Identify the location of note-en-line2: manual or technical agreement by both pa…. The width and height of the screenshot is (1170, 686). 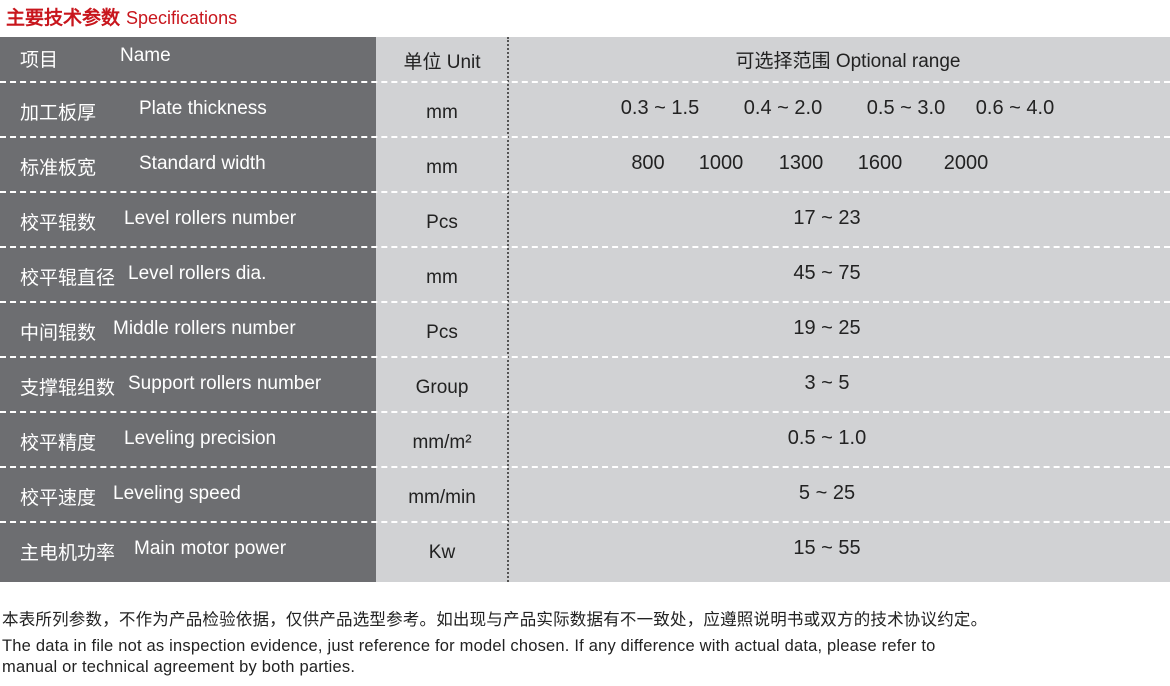
(179, 667).